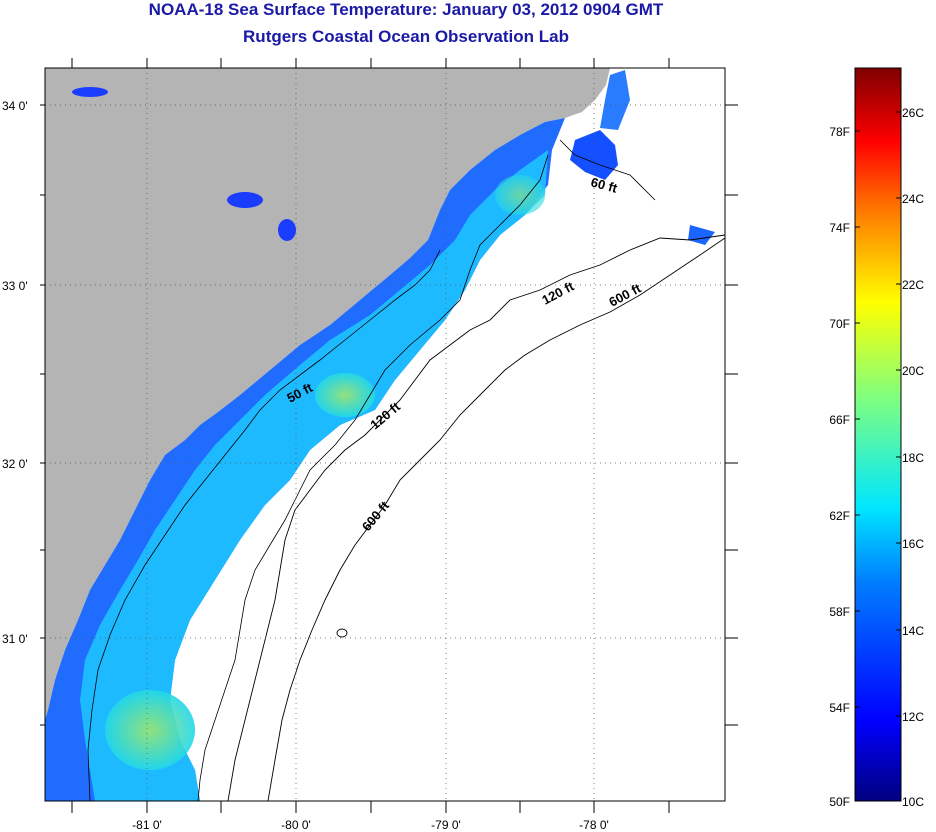 The image size is (936, 832). I want to click on lon-label: -80 0', so click(296, 825).